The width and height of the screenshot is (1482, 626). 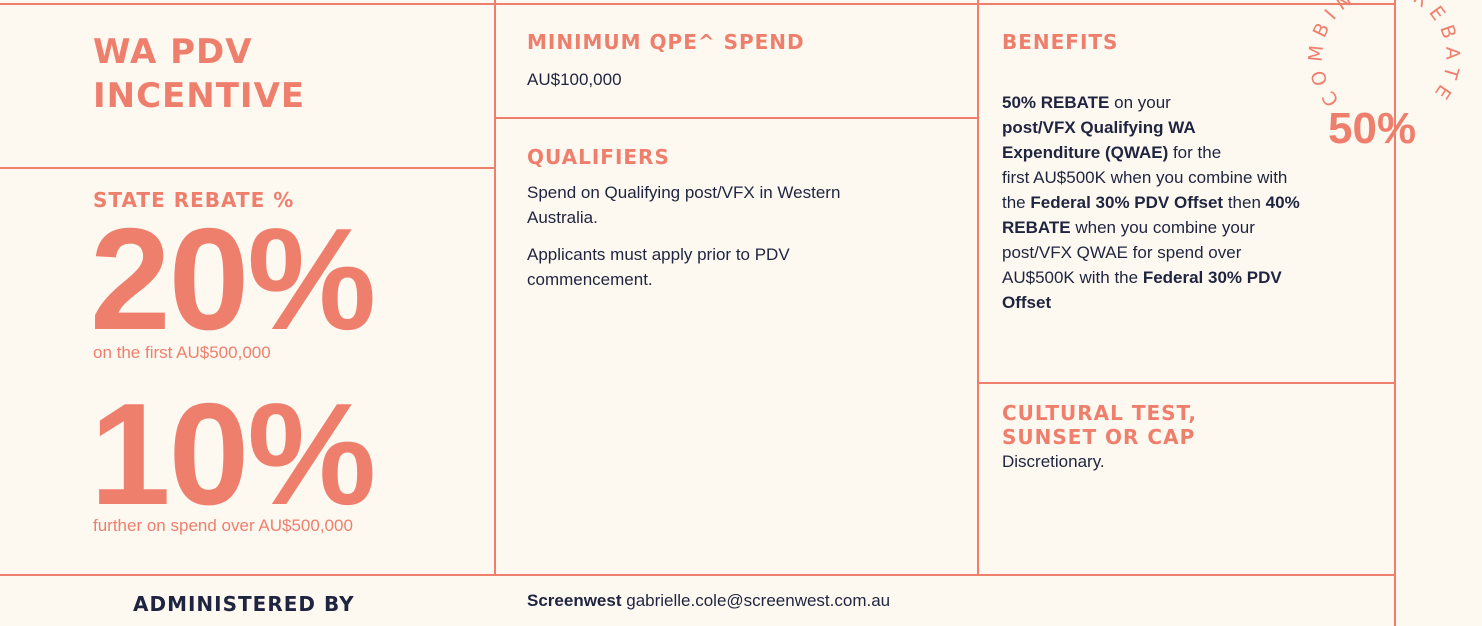 I want to click on heading: BENEFITS, so click(x=1060, y=42).